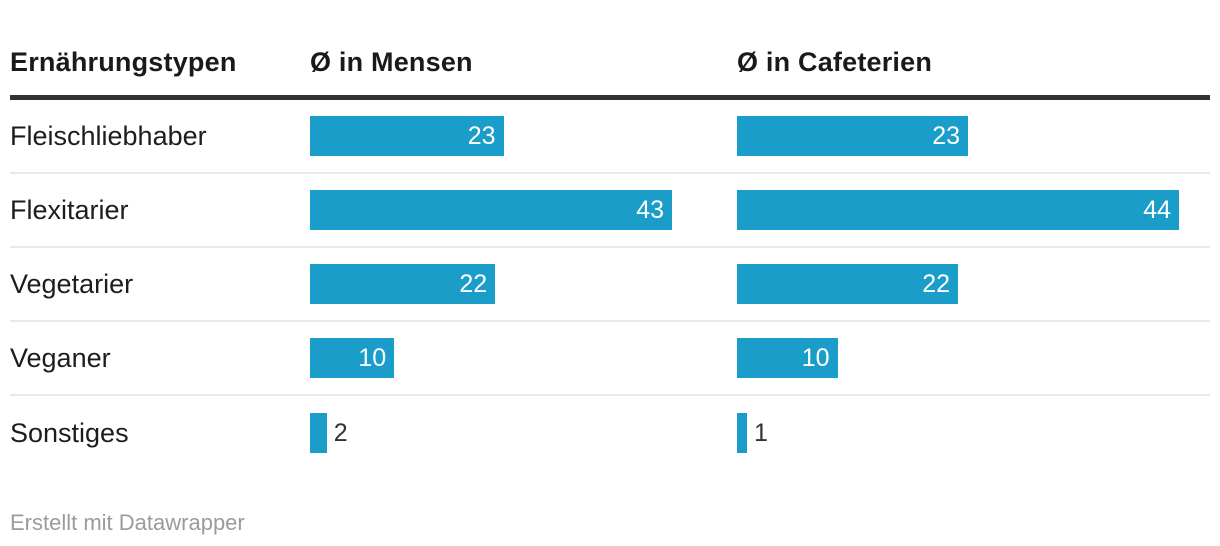 This screenshot has height=546, width=1220. Describe the element at coordinates (72, 283) in the screenshot. I see `row-label: Vegetarier` at that location.